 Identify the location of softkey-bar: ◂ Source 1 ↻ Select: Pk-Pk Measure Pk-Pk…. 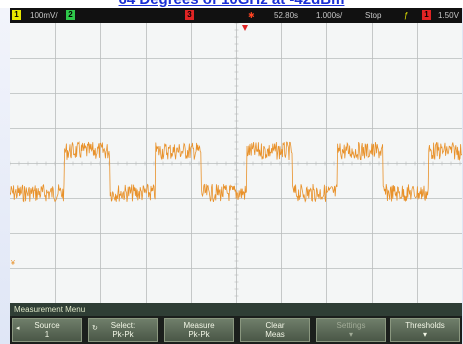
(236, 330).